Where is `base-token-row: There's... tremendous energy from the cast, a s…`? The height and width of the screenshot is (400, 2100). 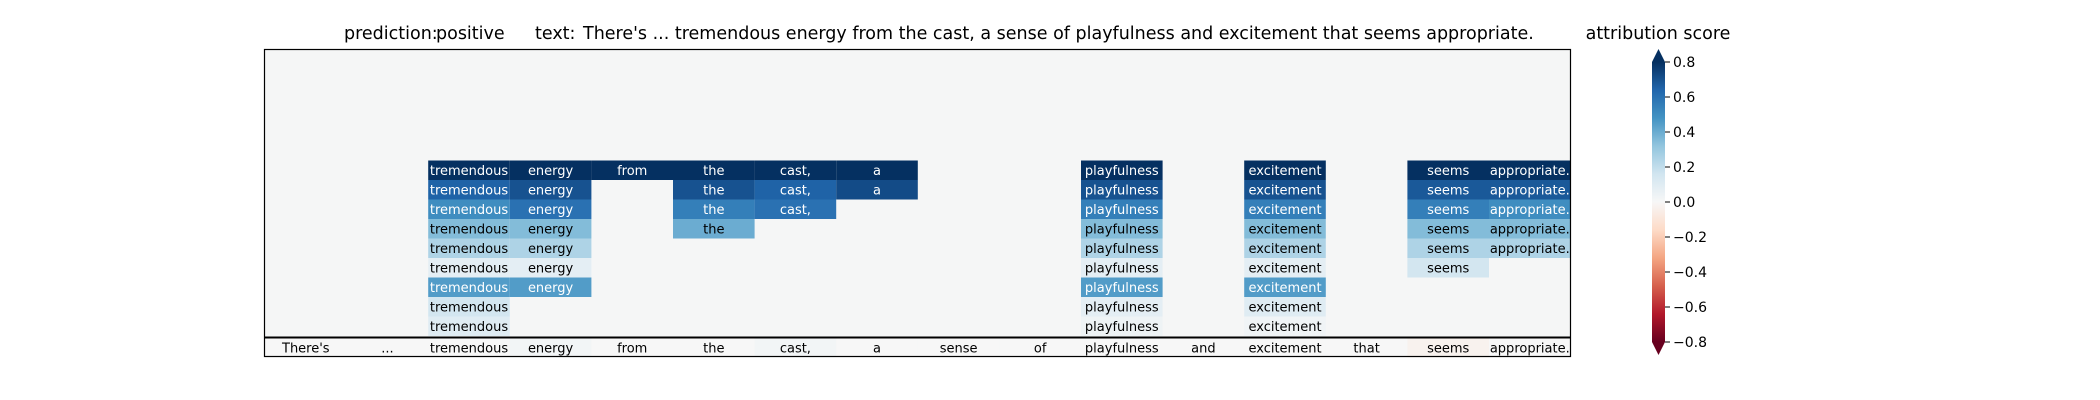
base-token-row: There's... tremendous energy from the cast, a s… is located at coordinates (918, 348).